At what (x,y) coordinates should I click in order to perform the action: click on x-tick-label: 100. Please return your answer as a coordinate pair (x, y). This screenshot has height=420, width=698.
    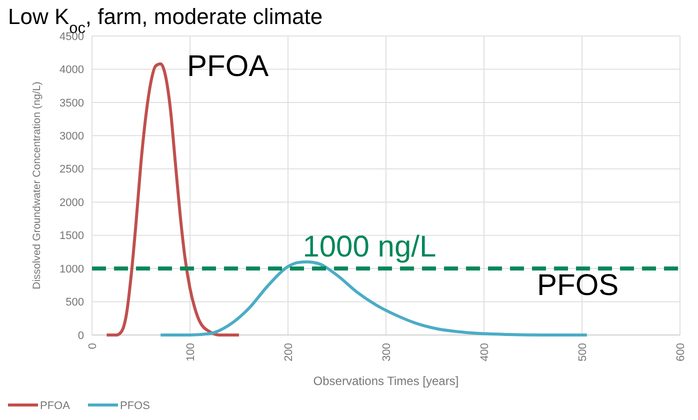
    Looking at the image, I should click on (190, 352).